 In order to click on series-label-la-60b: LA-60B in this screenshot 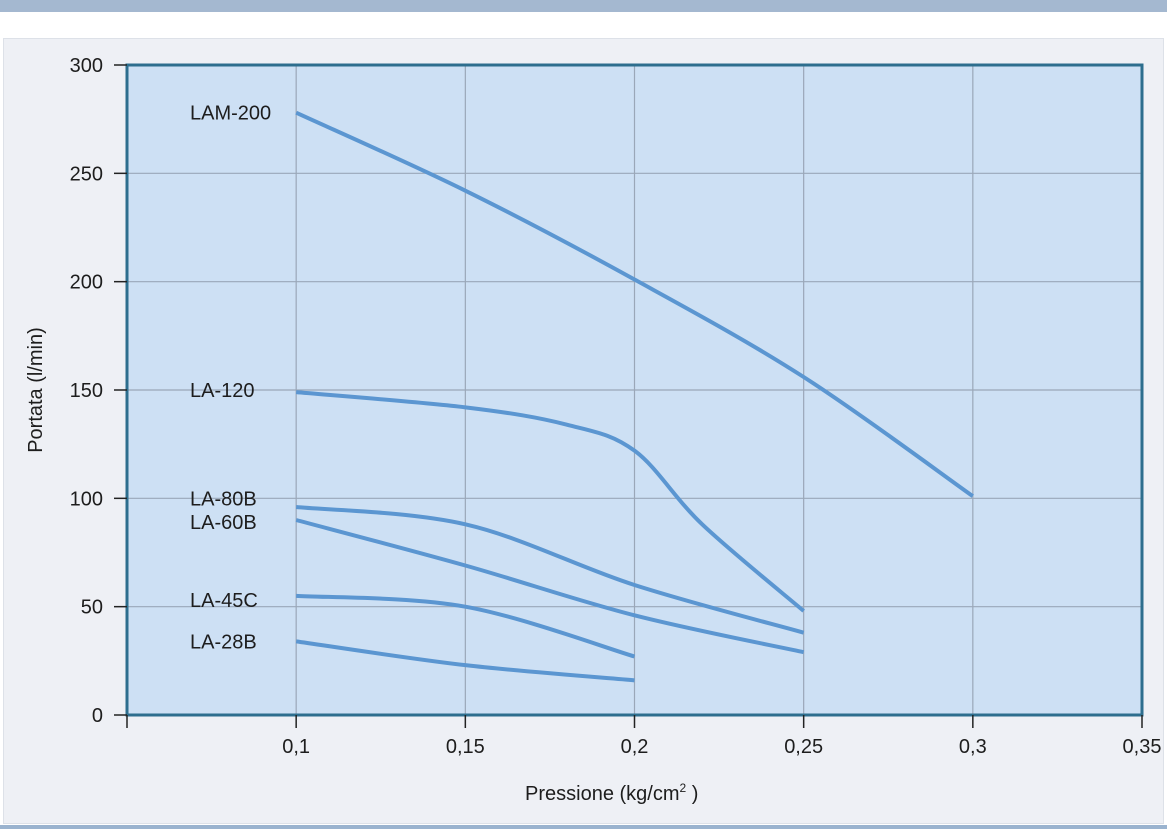, I will do `click(223, 523)`.